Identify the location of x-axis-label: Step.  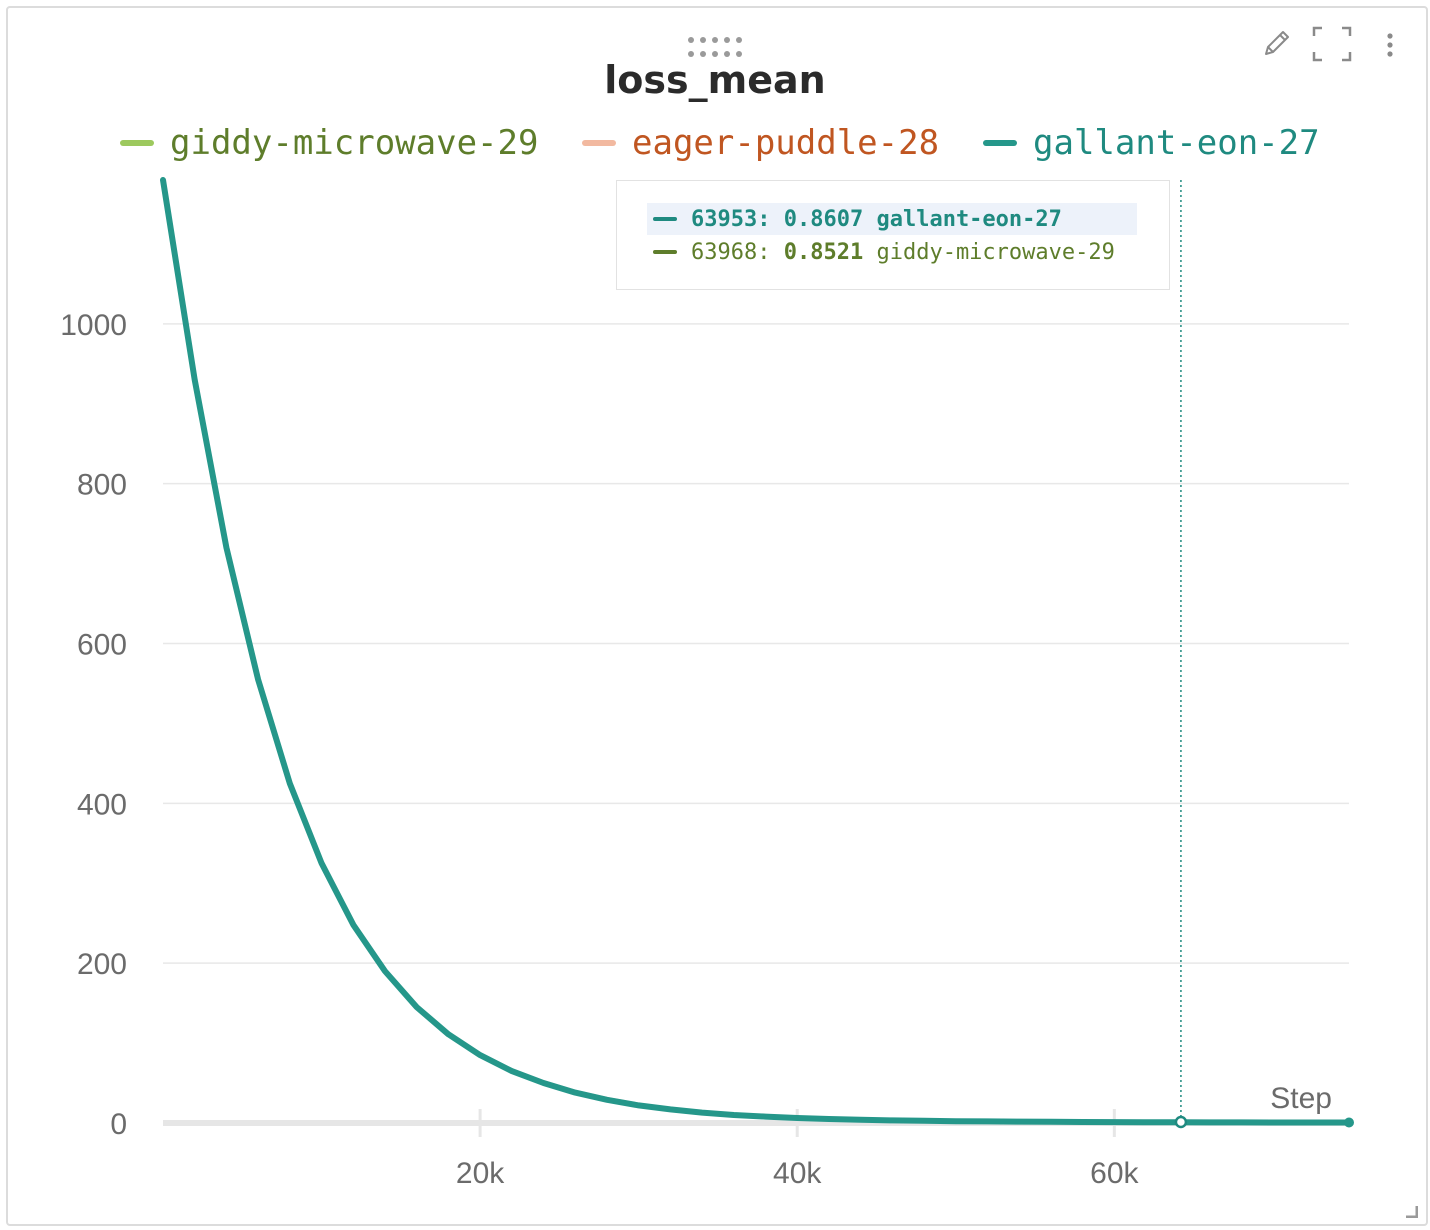
(1301, 1098).